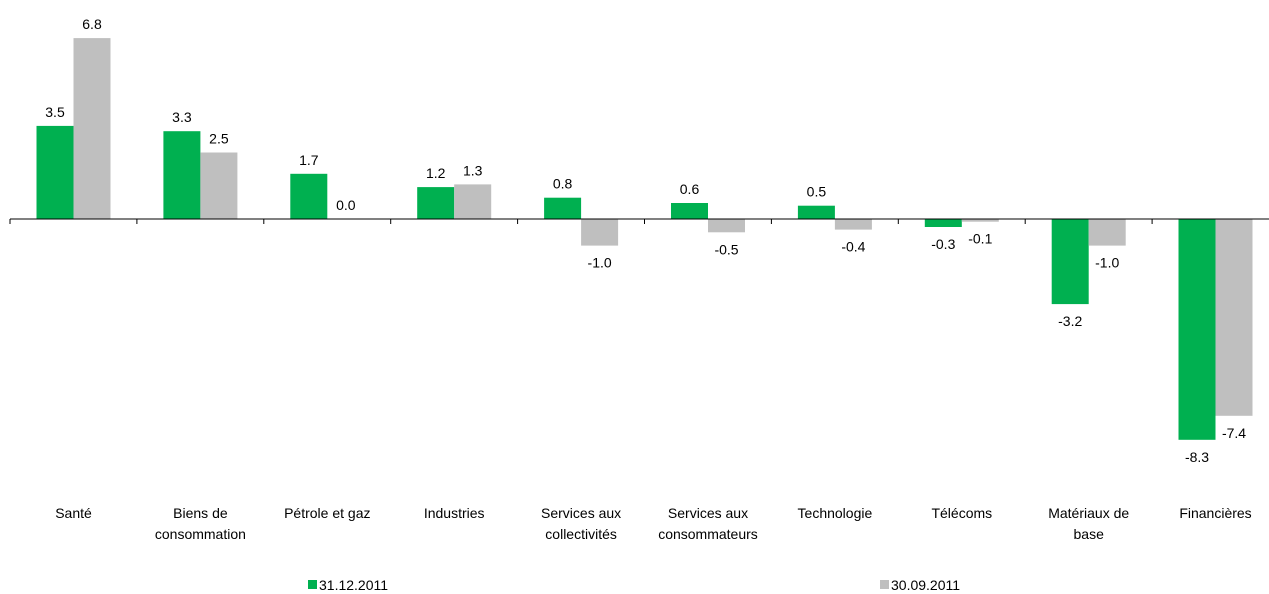  Describe the element at coordinates (454, 513) in the screenshot. I see `category-label: Industries` at that location.